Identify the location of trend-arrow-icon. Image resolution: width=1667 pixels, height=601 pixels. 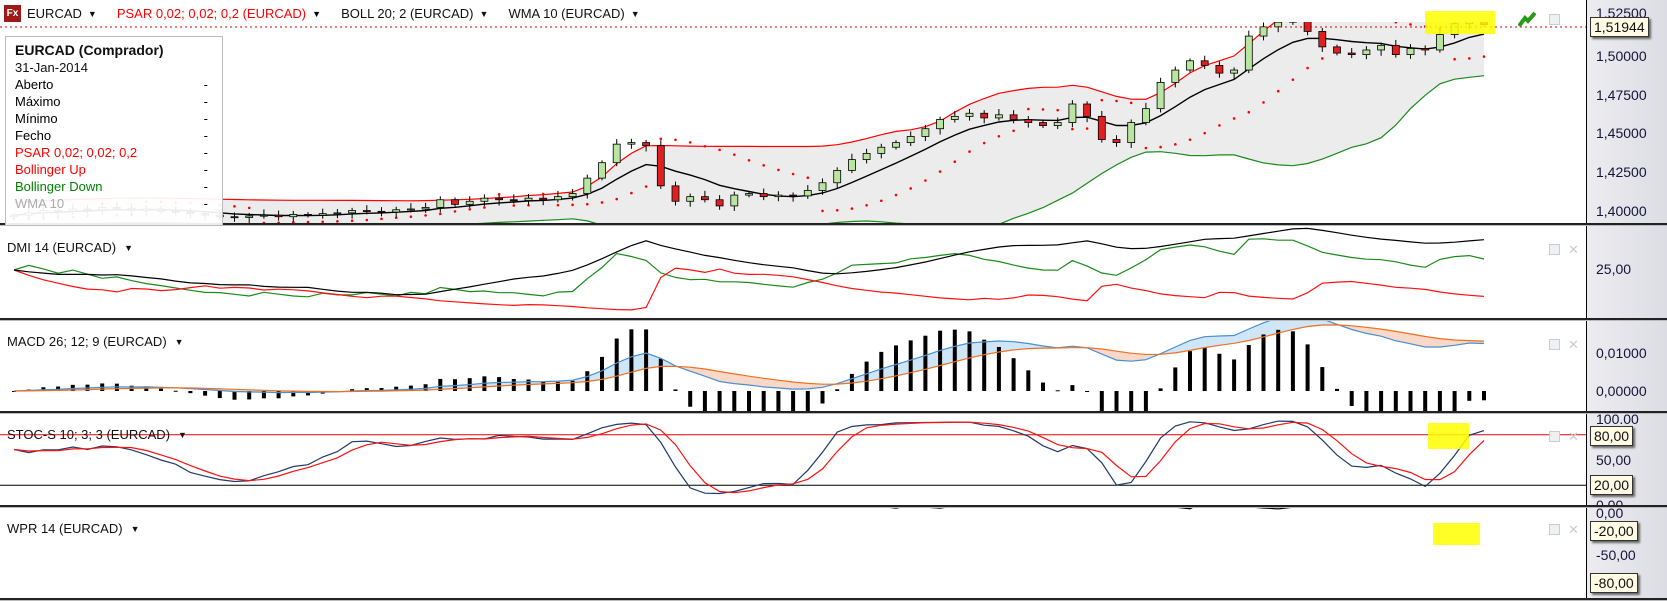
(1527, 20).